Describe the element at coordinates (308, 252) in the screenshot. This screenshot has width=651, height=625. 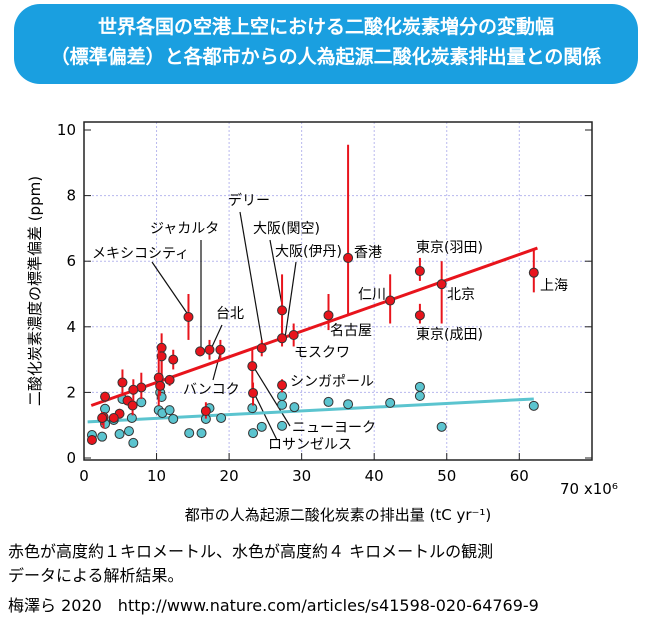
I see `point-label: 大阪(伊丹)` at that location.